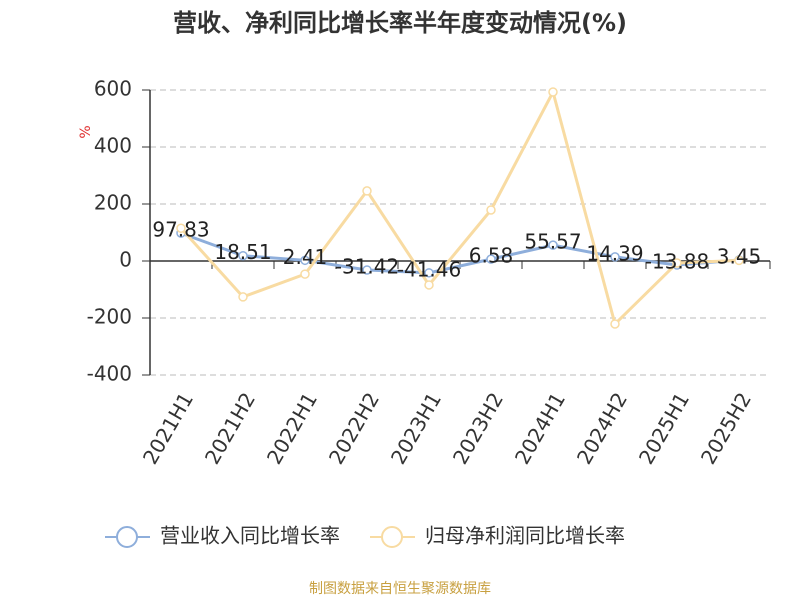 Image resolution: width=800 pixels, height=604 pixels. What do you see at coordinates (460, 253) in the screenshot?
I see `series-line` at bounding box center [460, 253].